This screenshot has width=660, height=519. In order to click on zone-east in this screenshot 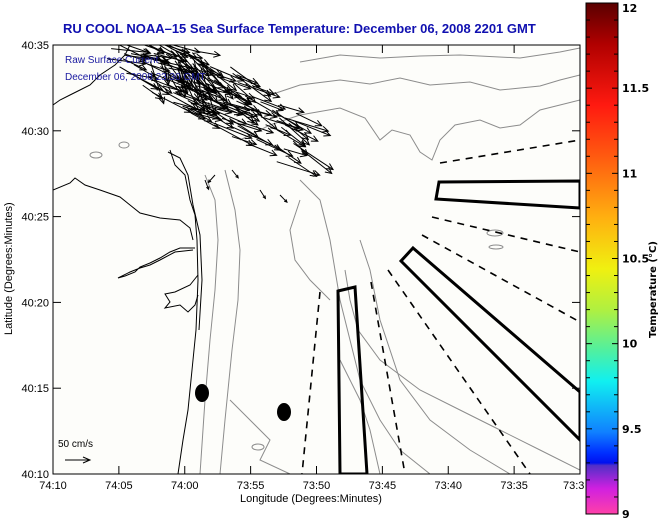, I will do `click(507, 194)`.